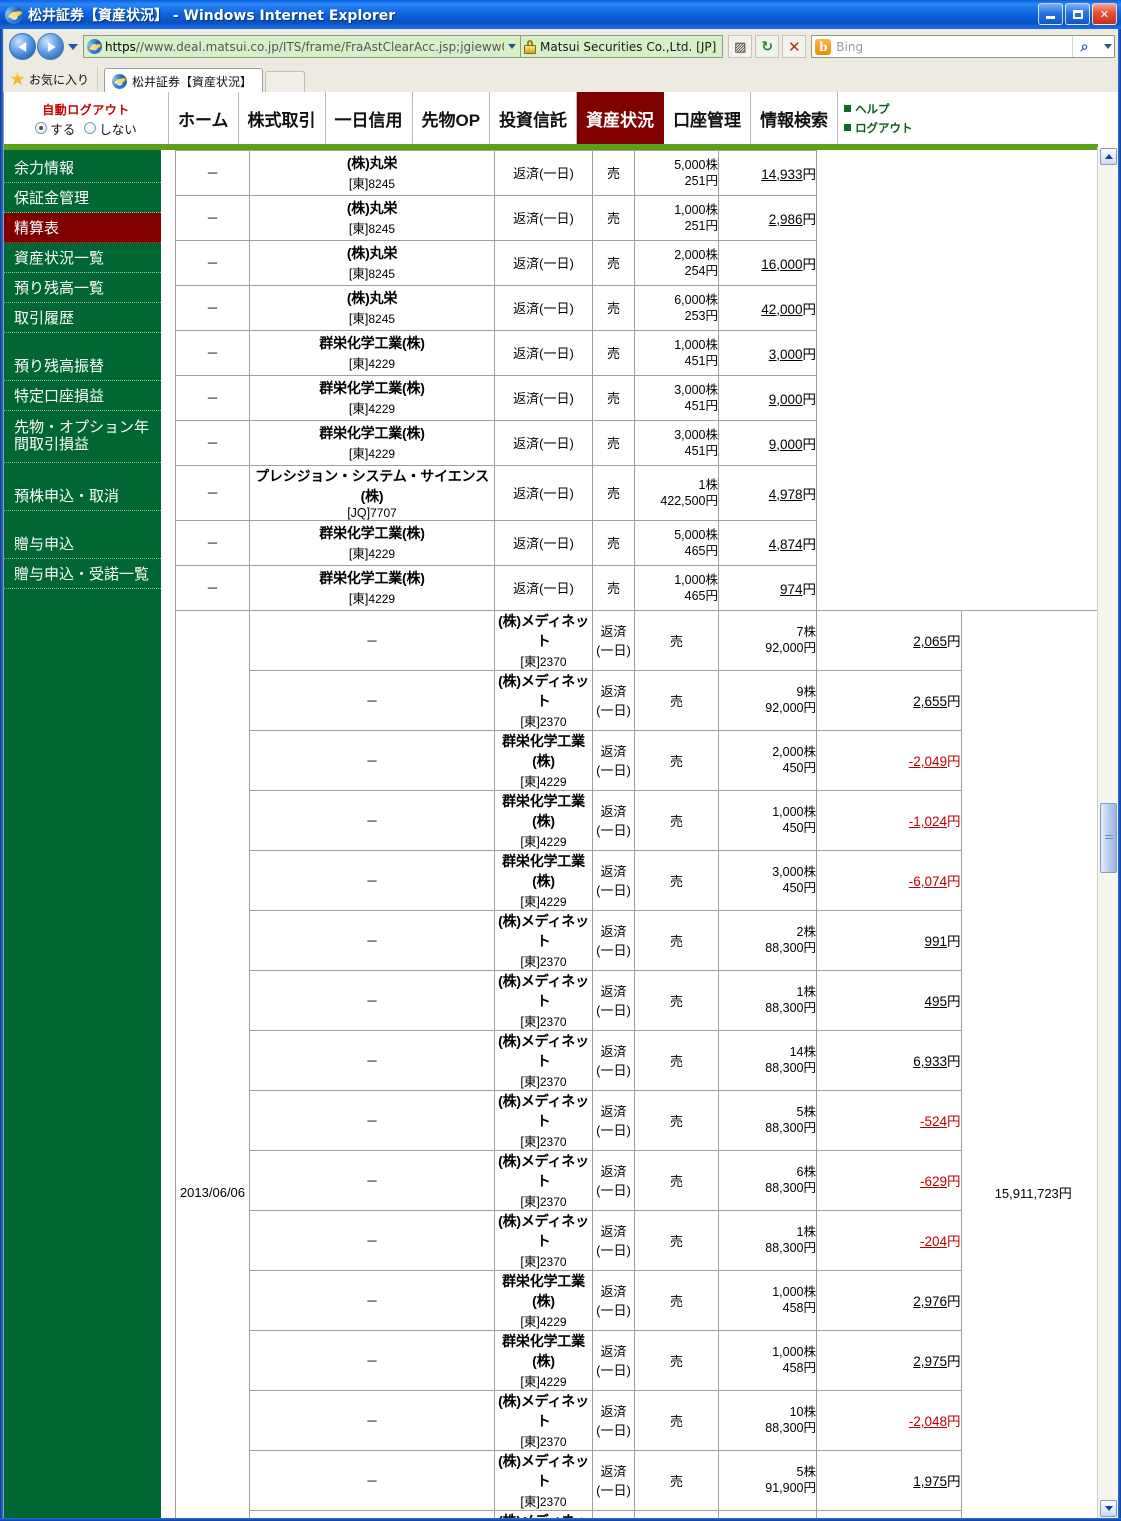 The height and width of the screenshot is (1521, 1121). What do you see at coordinates (22, 46) in the screenshot?
I see `back-button` at bounding box center [22, 46].